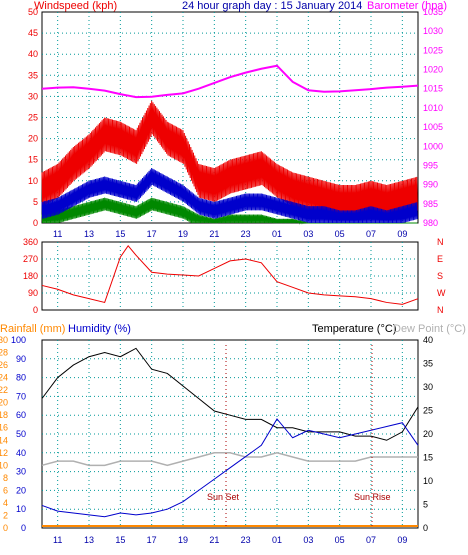 Image resolution: width=468 pixels, height=555 pixels. Describe the element at coordinates (440, 259) in the screenshot. I see `axis-tick-label: E` at that location.